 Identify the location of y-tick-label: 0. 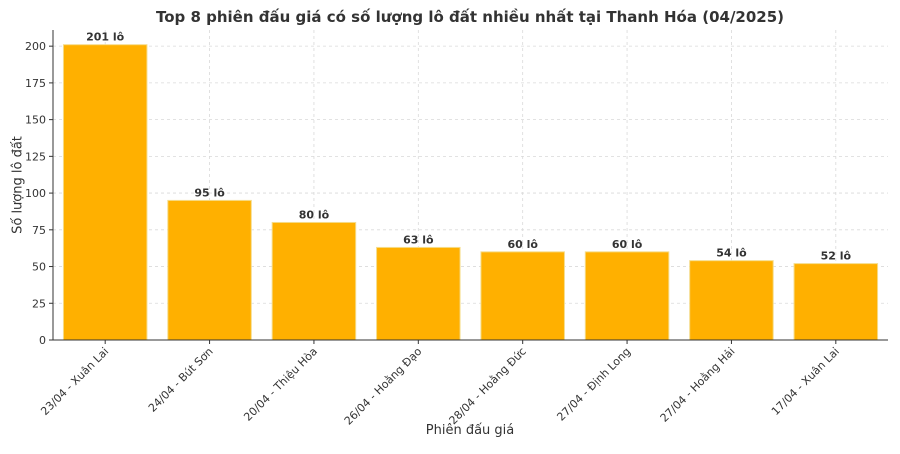
(42, 340).